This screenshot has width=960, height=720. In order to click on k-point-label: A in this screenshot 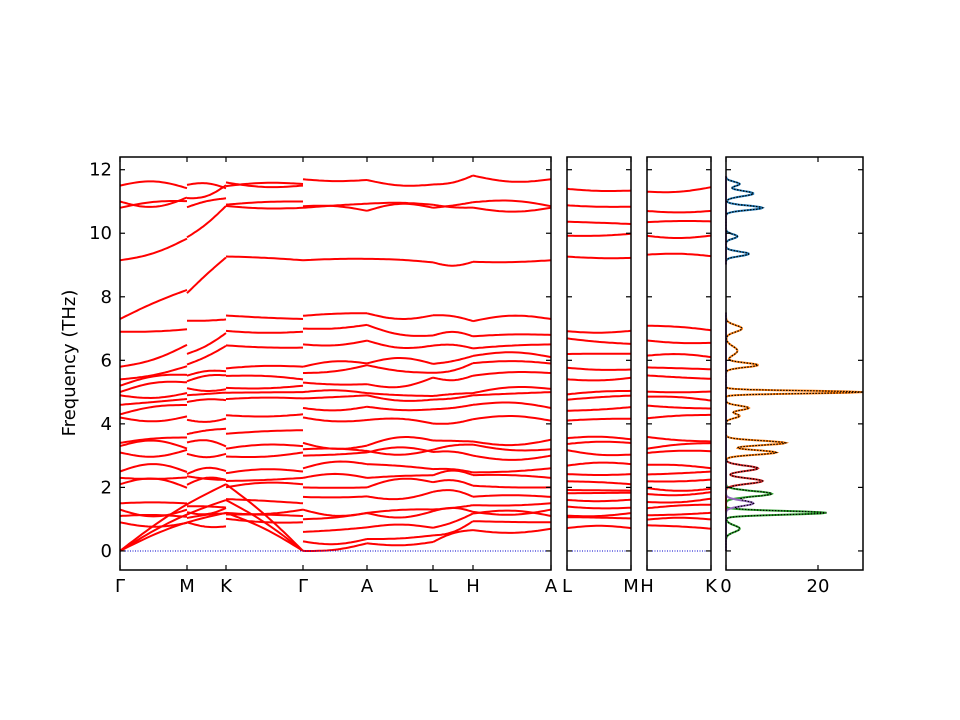, I will do `click(551, 586)`.